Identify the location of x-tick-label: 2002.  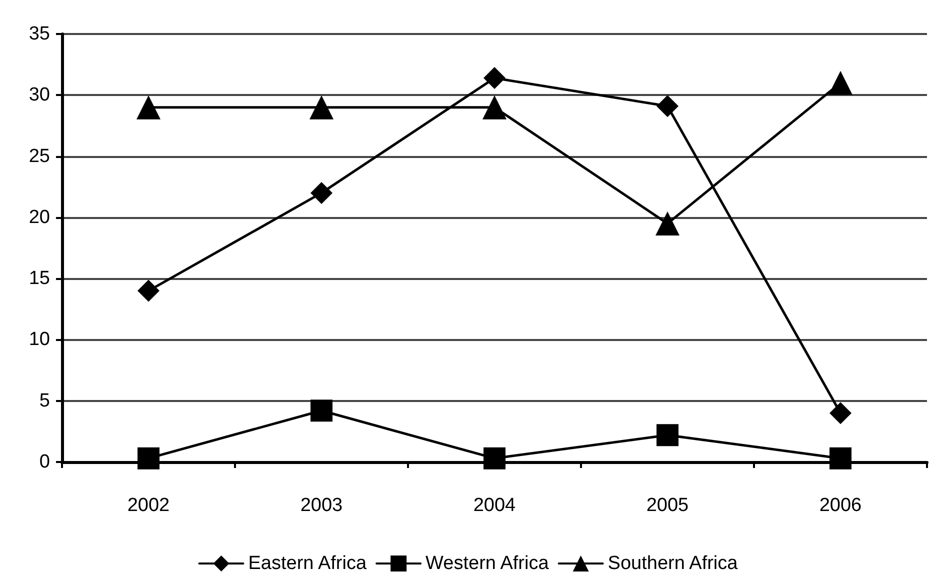
(148, 505).